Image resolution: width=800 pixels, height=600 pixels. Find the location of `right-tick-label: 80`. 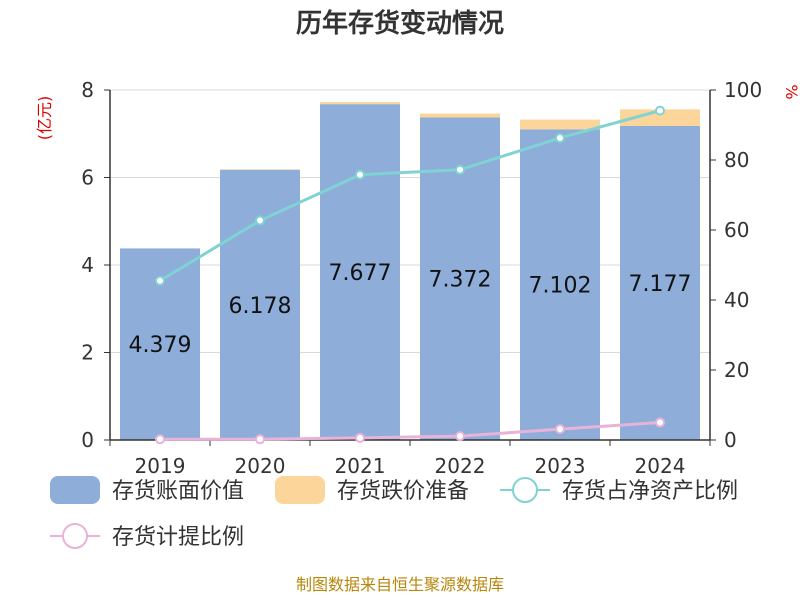

right-tick-label: 80 is located at coordinates (736, 160).